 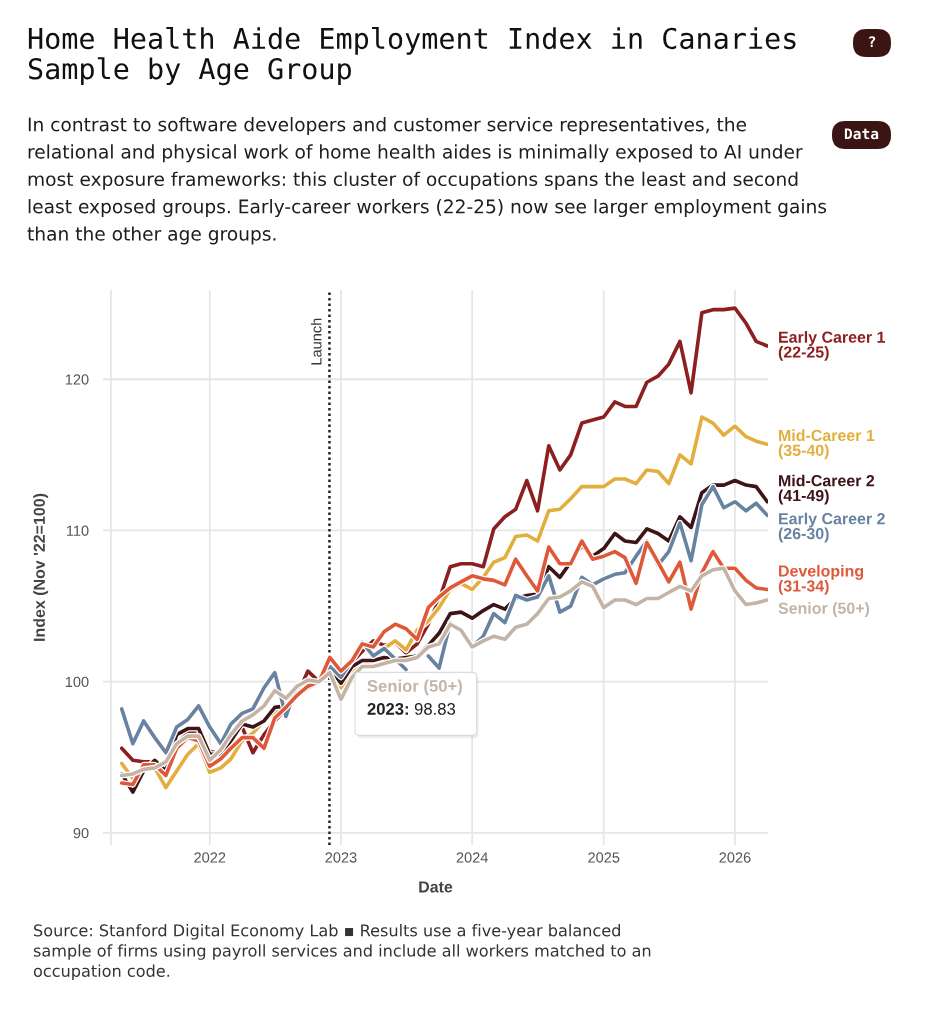 What do you see at coordinates (81, 833) in the screenshot?
I see `y-tick-label: 90` at bounding box center [81, 833].